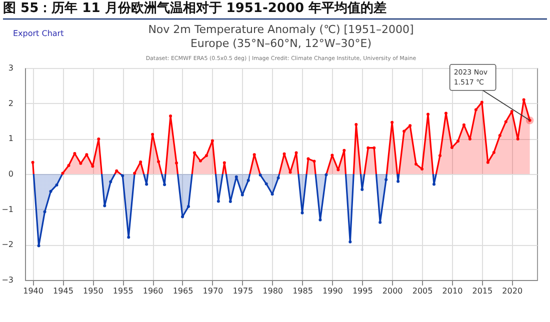  I want to click on chart-subtitle: Nov 2m Temperature Anomaly (℃) [1951–2000], so click(281, 29).